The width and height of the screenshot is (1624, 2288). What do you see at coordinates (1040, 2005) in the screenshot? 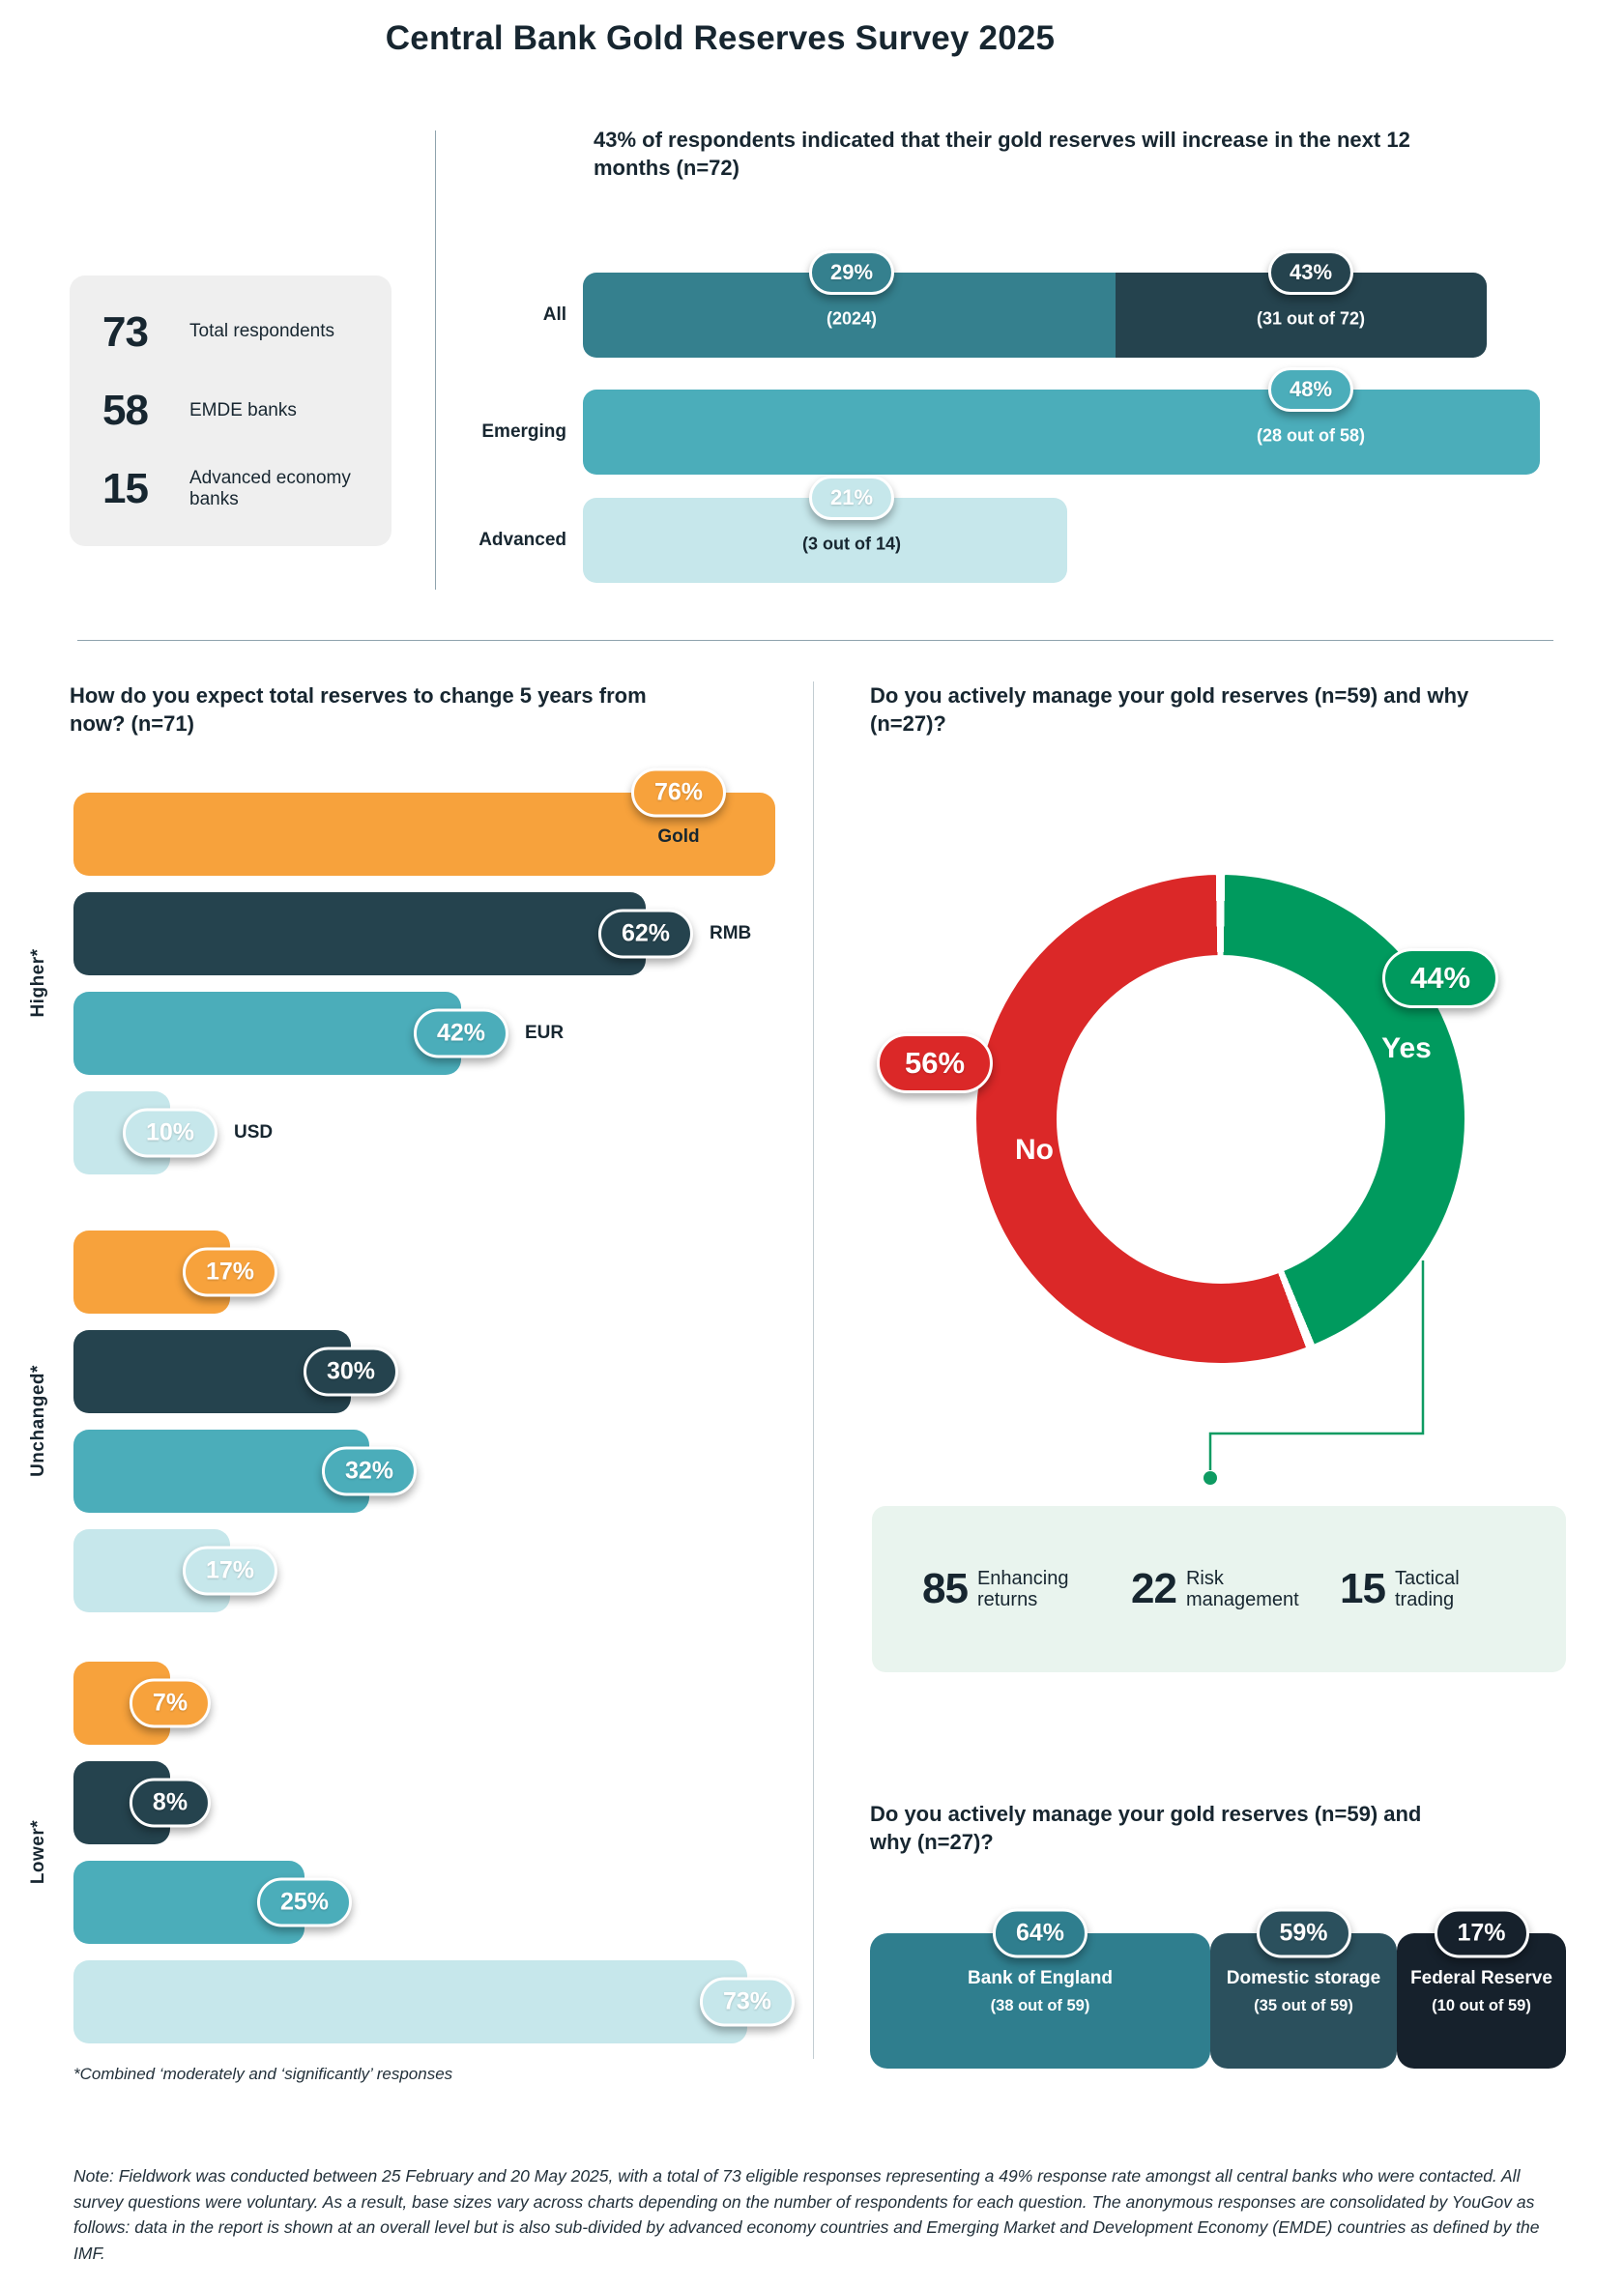
I see `segment-caption: (38 out of 59)` at bounding box center [1040, 2005].